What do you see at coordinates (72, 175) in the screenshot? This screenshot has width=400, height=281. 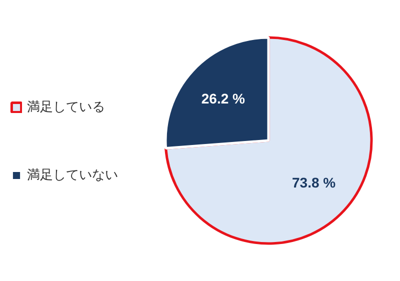 I see `legend-label: 満足していない` at bounding box center [72, 175].